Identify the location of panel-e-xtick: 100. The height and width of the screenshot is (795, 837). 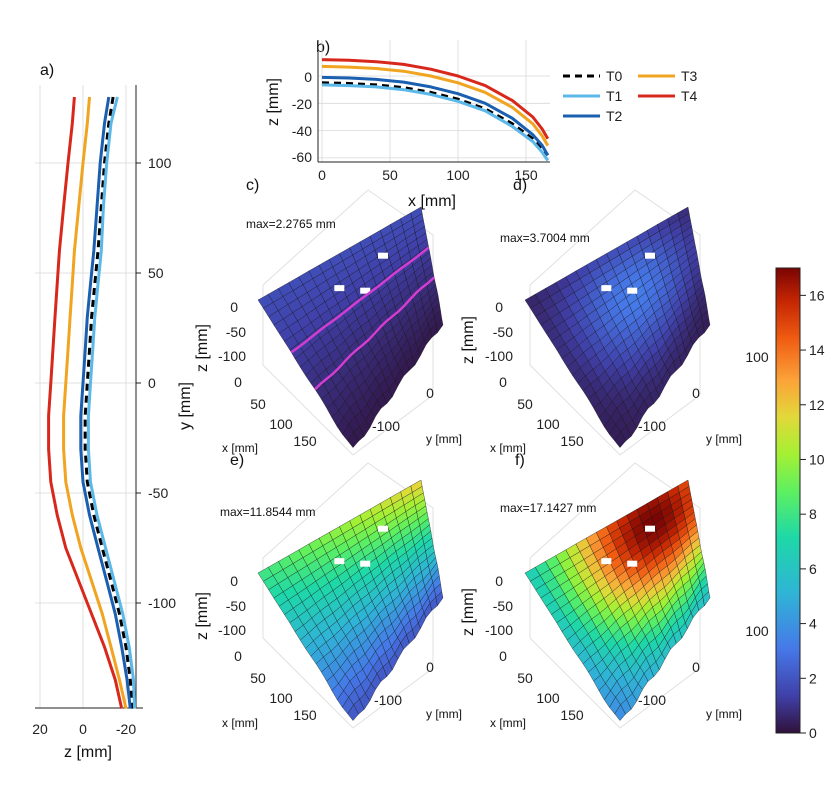
(281, 698).